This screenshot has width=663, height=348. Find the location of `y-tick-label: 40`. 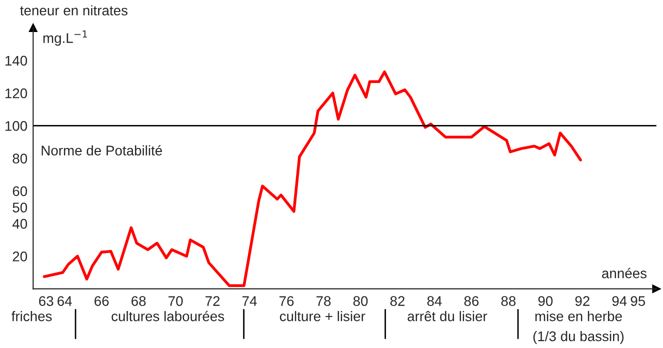

y-tick-label: 40 is located at coordinates (20, 223).